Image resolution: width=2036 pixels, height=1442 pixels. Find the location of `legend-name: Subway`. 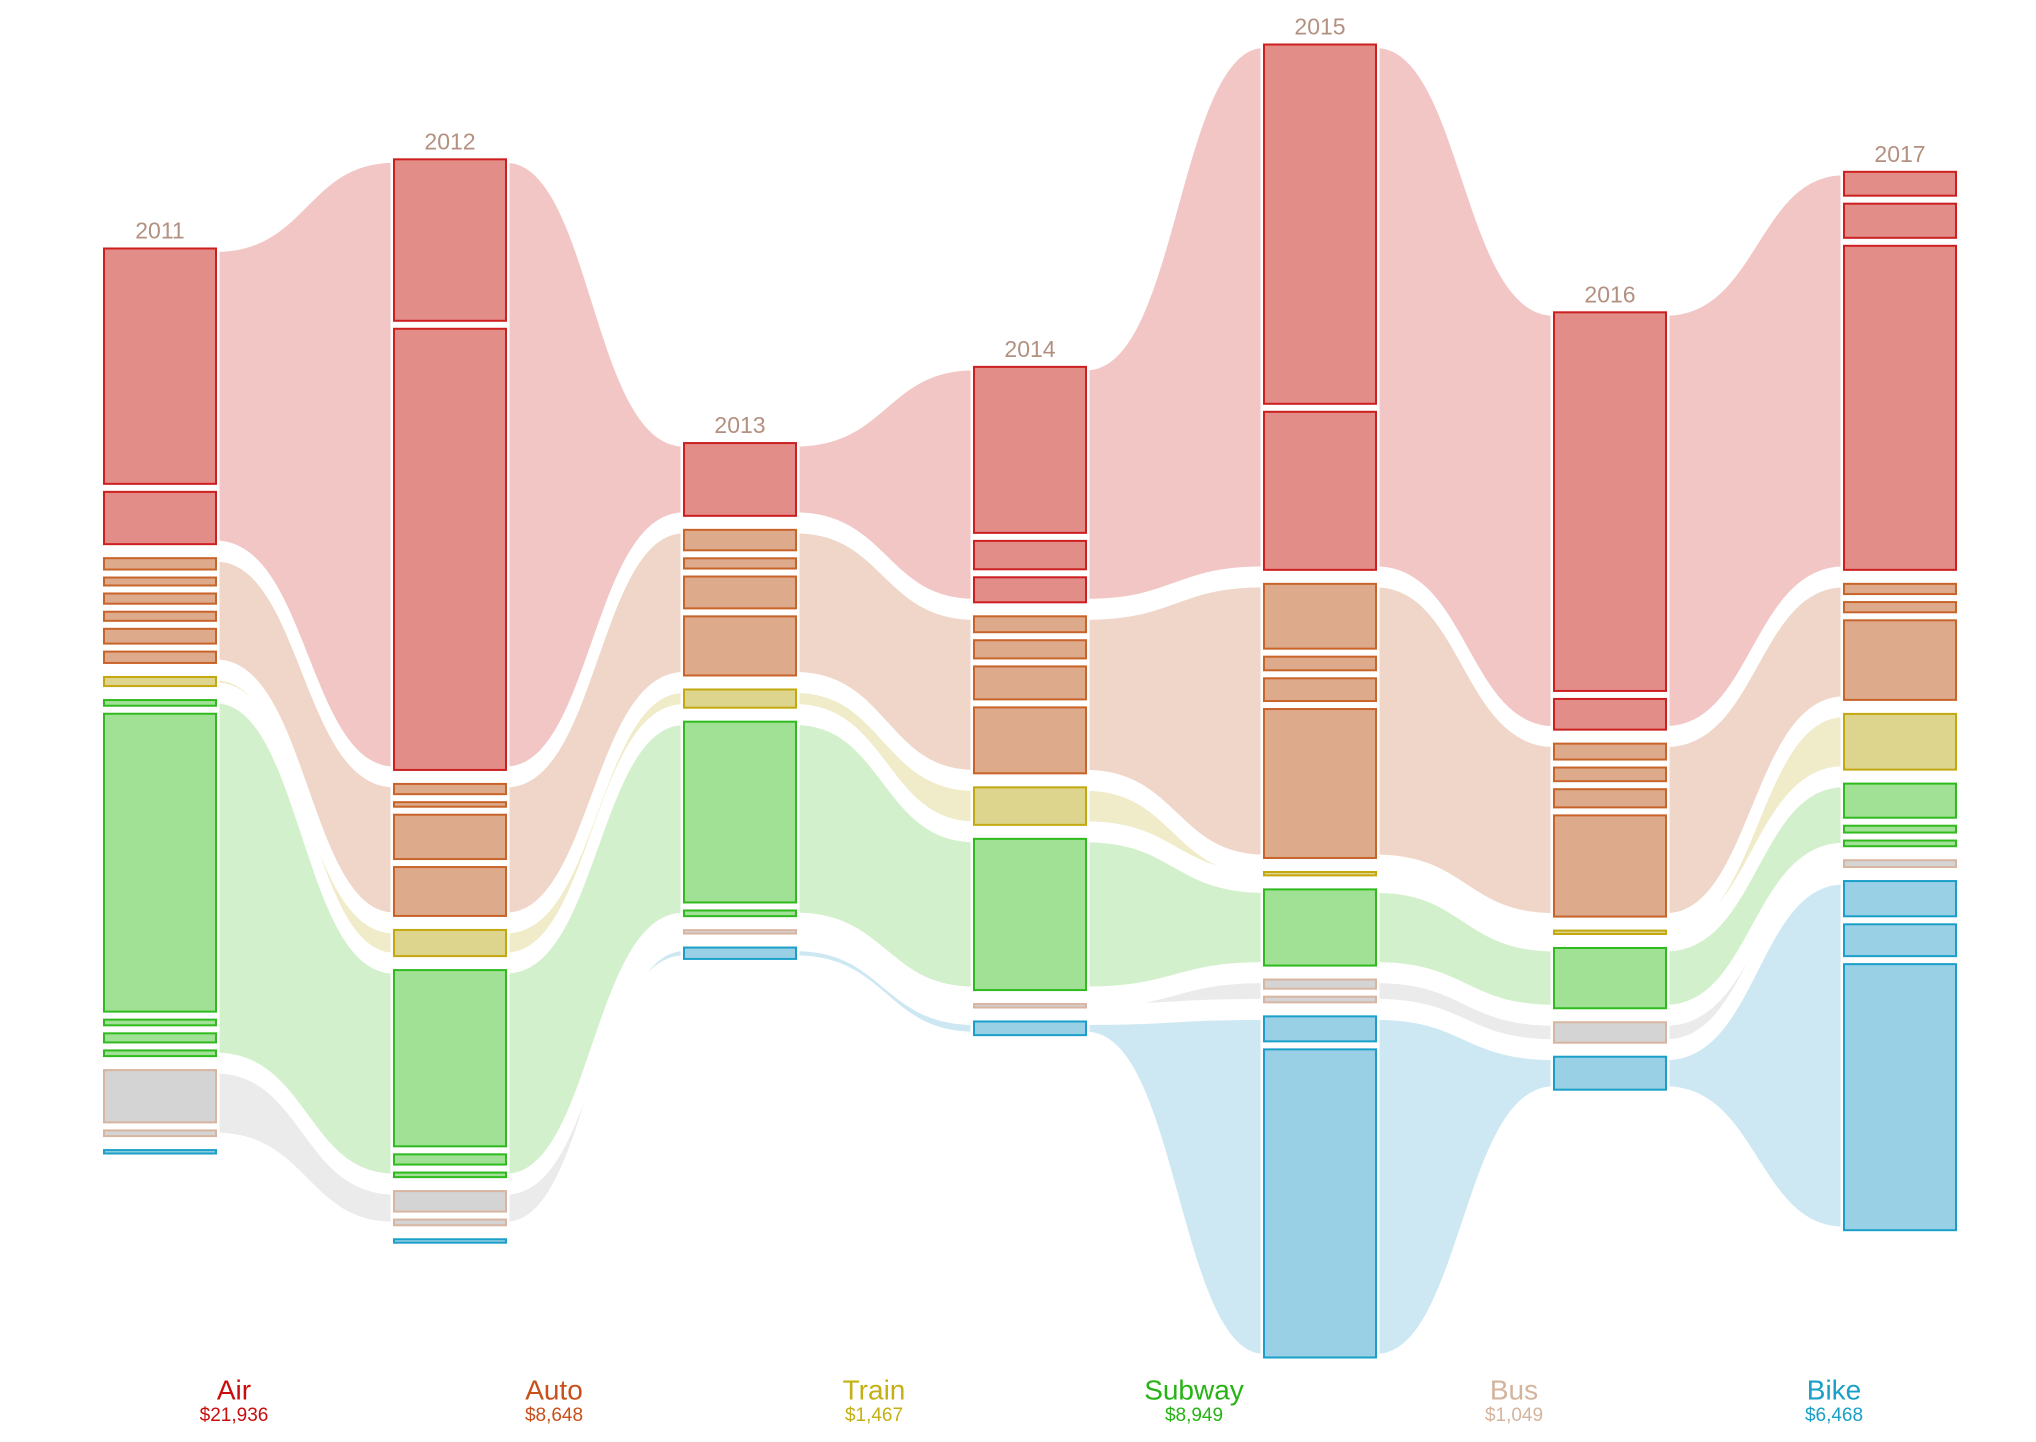

legend-name: Subway is located at coordinates (1194, 1389).